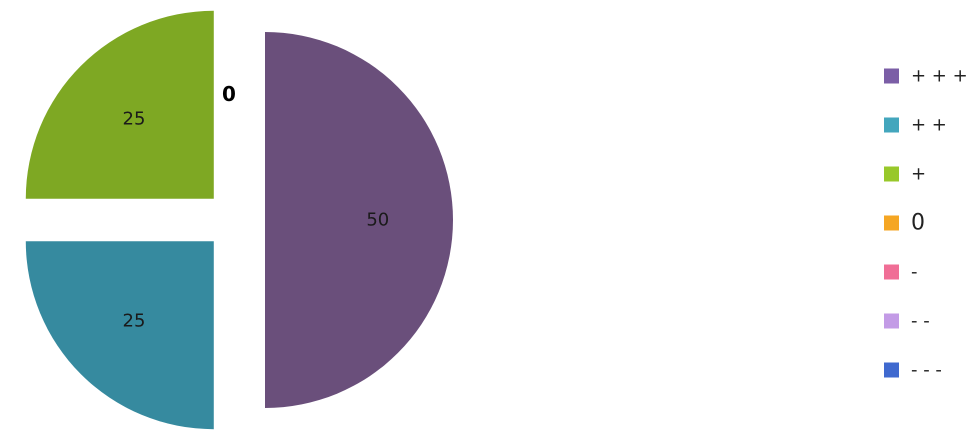 This screenshot has height=433, width=967. What do you see at coordinates (929, 125) in the screenshot?
I see `legend-label: + +` at bounding box center [929, 125].